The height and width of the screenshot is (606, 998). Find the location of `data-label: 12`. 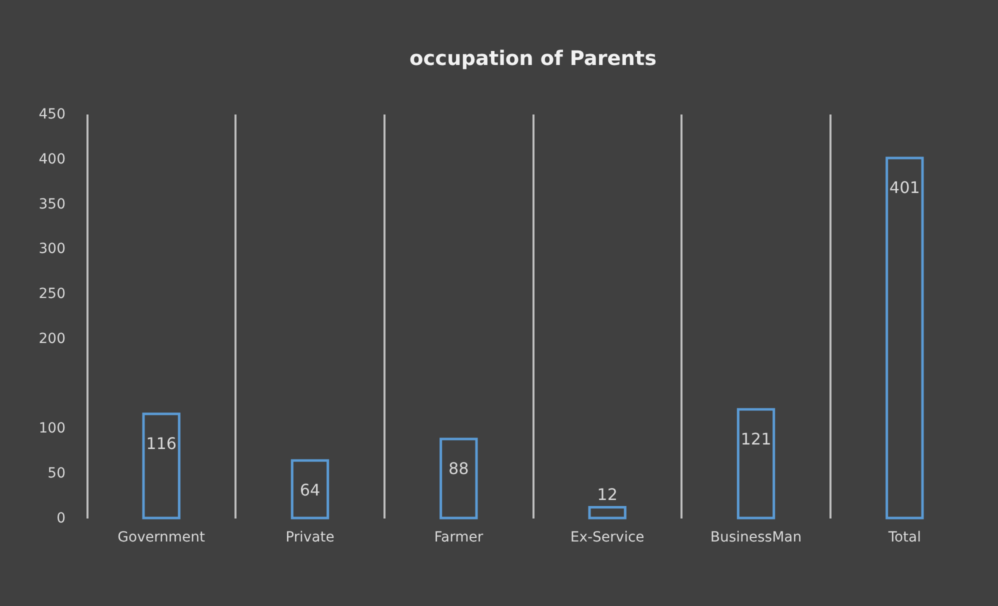

data-label: 12 is located at coordinates (607, 494).